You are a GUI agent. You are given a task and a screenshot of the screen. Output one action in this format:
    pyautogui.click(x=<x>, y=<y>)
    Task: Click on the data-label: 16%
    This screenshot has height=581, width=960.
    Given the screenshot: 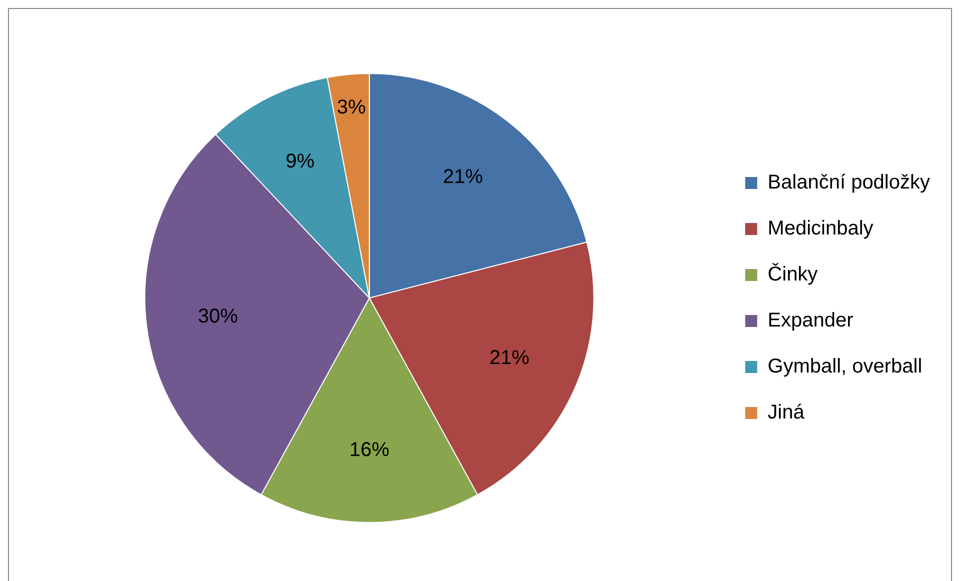 What is the action you would take?
    pyautogui.click(x=369, y=450)
    